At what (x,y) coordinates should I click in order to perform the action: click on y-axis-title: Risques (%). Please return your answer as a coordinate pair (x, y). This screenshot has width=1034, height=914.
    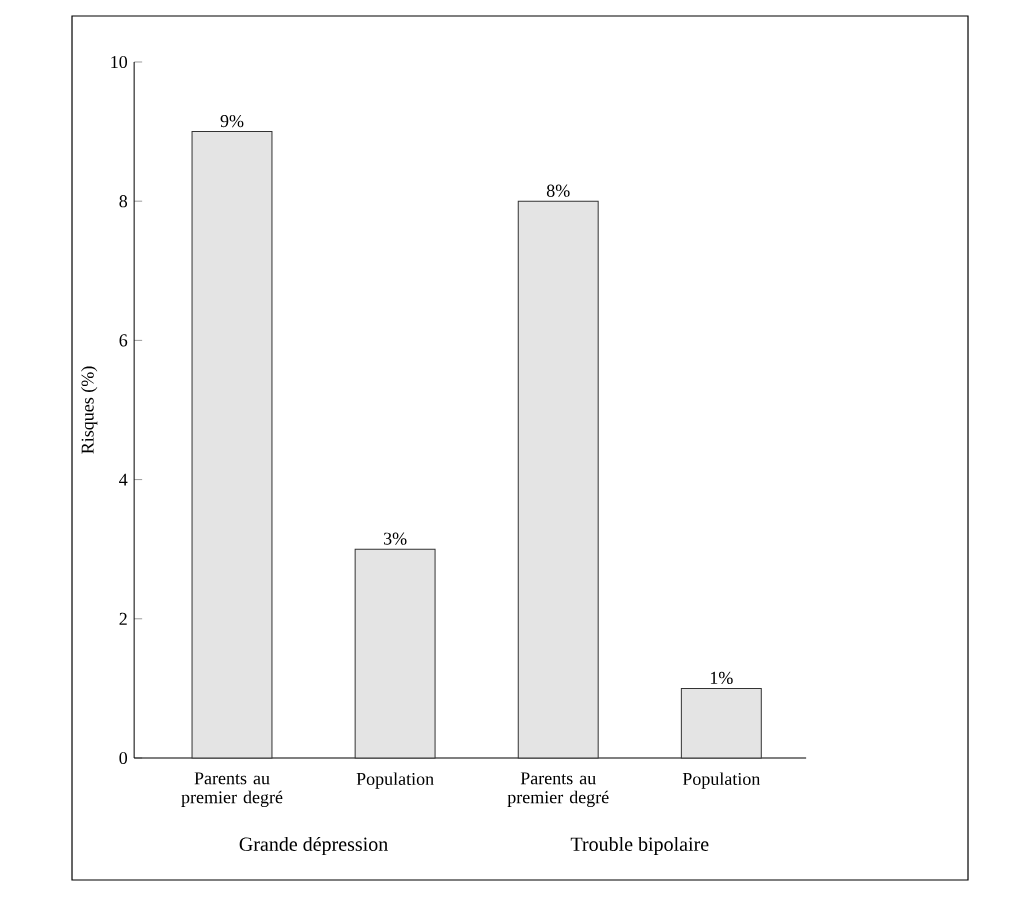
    Looking at the image, I should click on (89, 410).